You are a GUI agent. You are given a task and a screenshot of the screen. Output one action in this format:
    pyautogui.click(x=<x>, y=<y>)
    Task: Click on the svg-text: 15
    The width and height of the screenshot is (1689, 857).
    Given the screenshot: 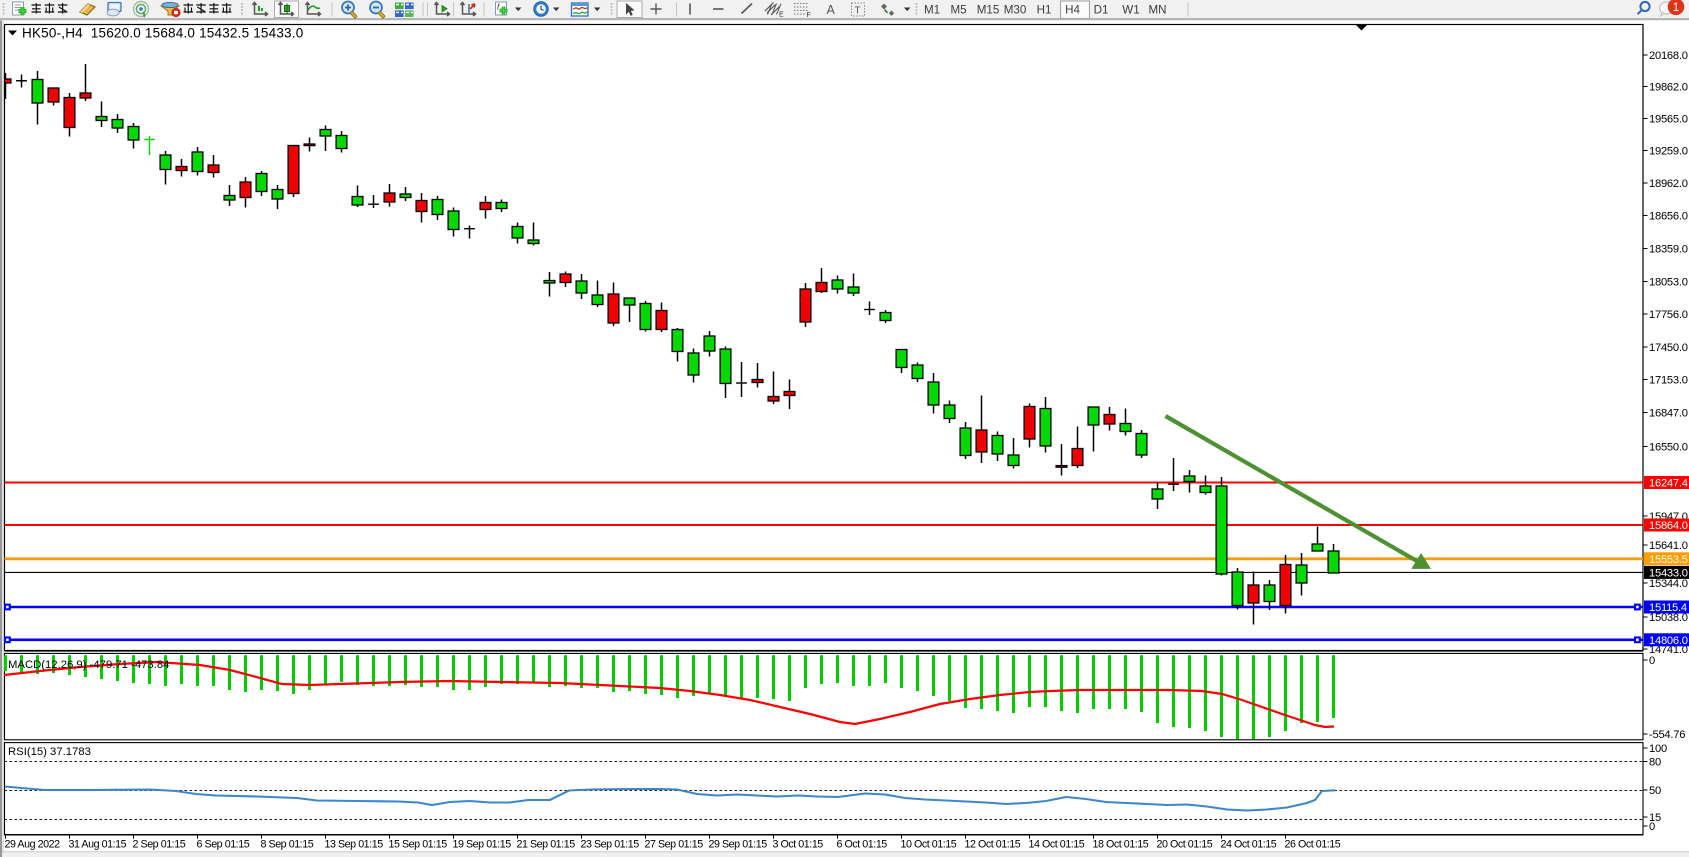 What is the action you would take?
    pyautogui.click(x=1655, y=818)
    